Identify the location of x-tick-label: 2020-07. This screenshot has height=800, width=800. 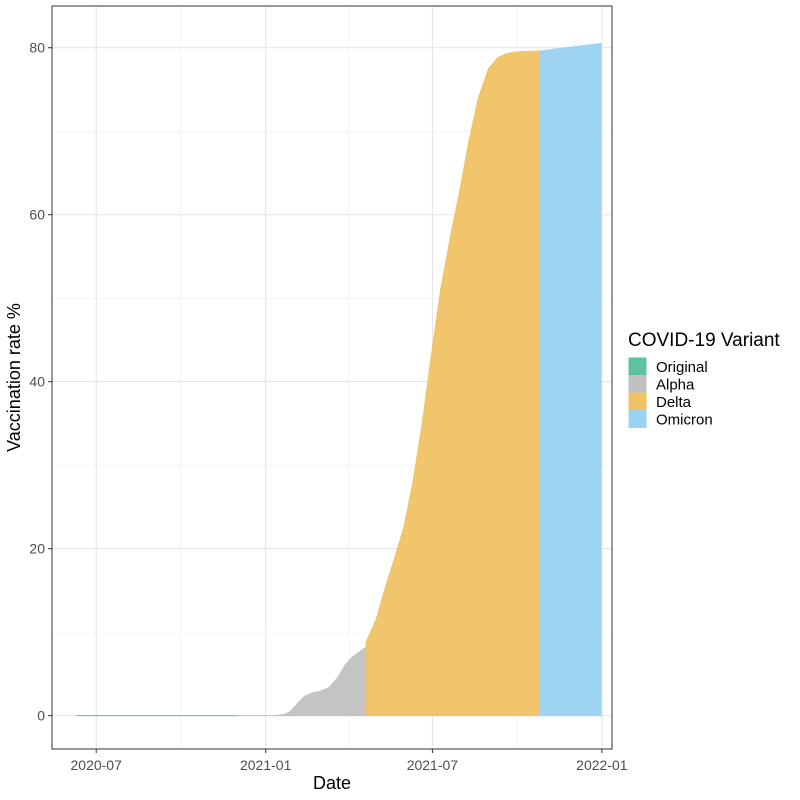
(97, 765).